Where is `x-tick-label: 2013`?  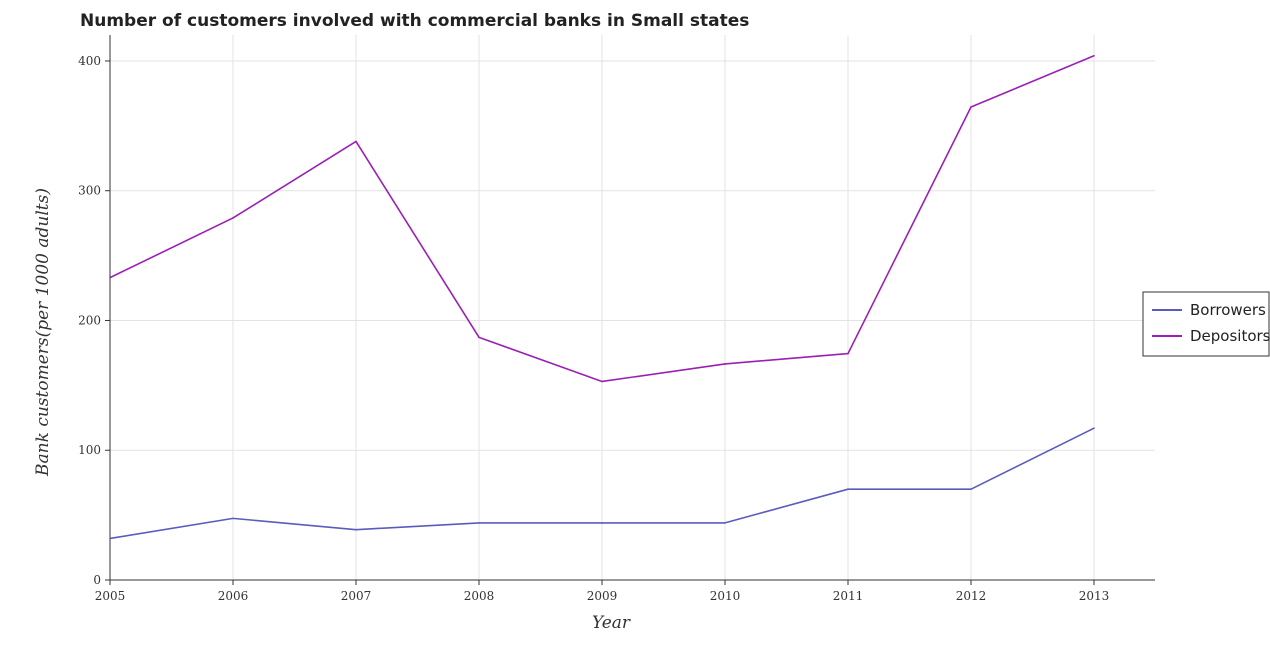
x-tick-label: 2013 is located at coordinates (1094, 596).